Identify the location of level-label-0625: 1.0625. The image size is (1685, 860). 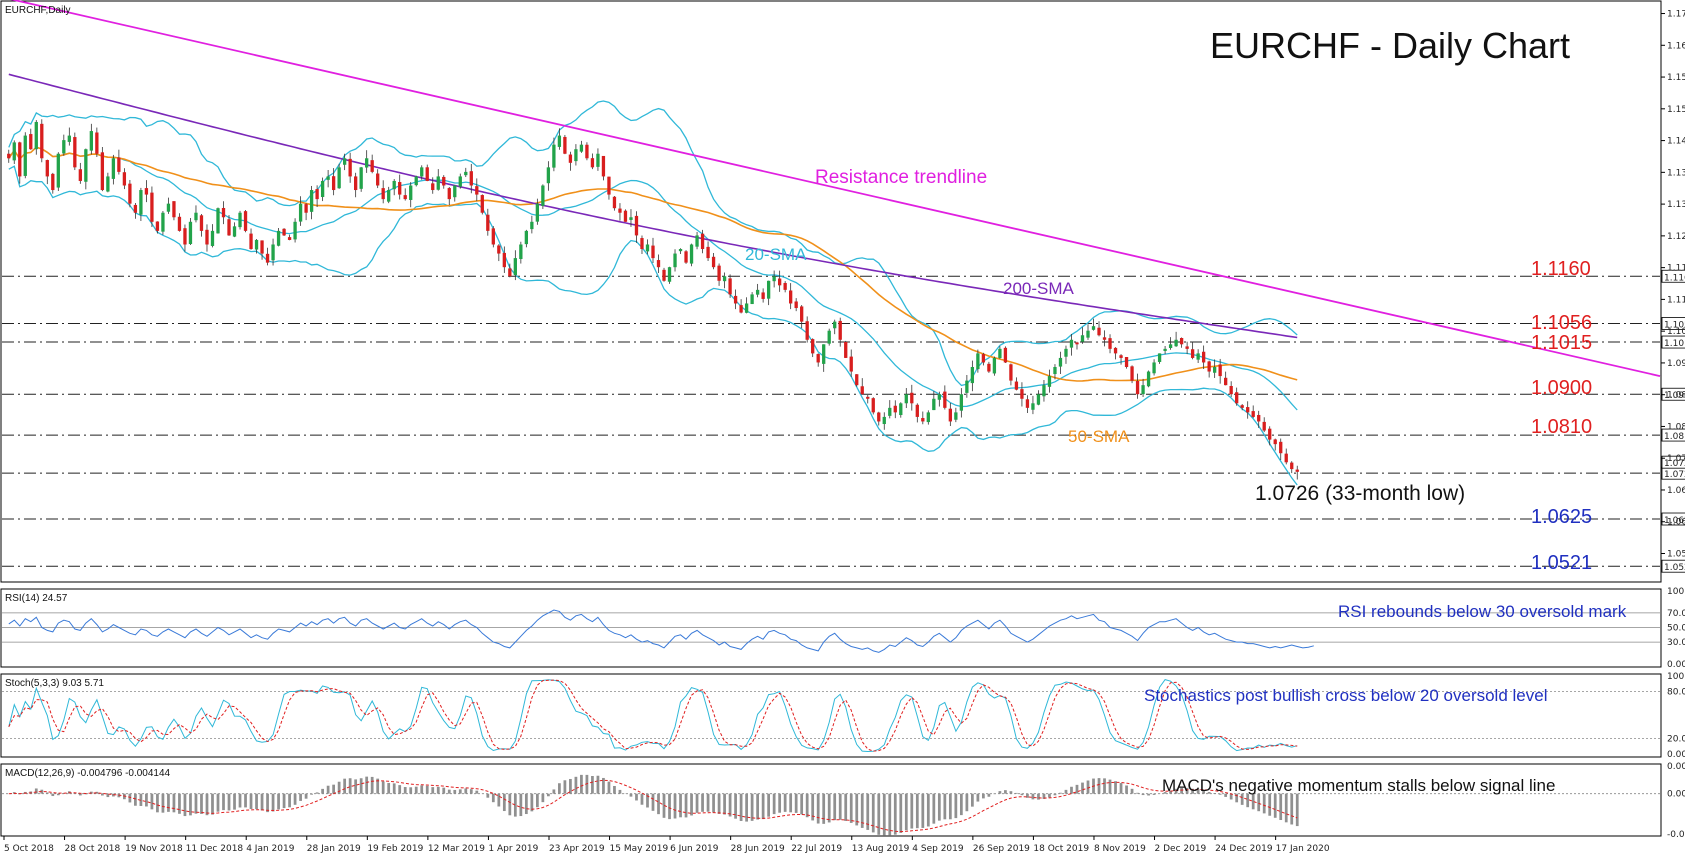
(1561, 517).